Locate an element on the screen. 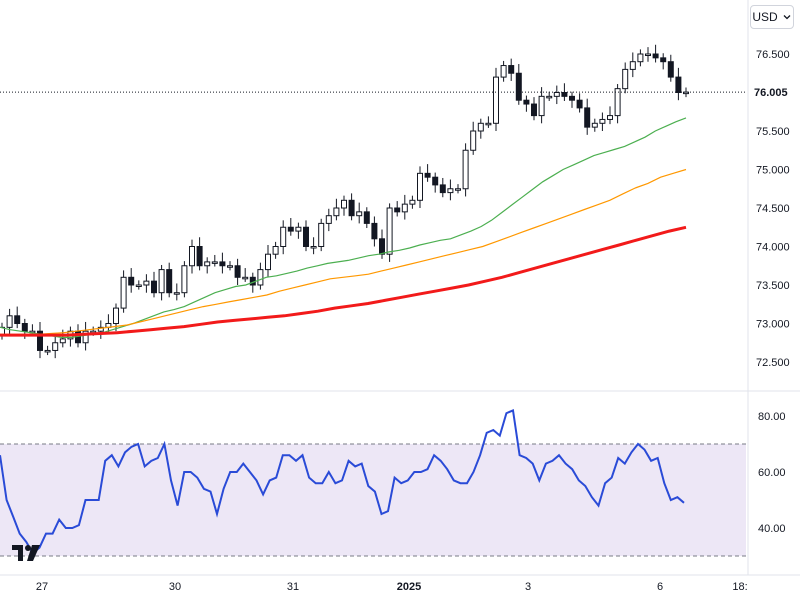  time-axis-tick-label: 6 is located at coordinates (660, 587).